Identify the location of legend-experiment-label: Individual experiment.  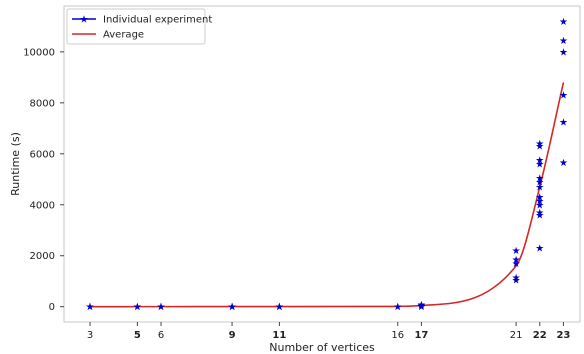
(157, 20).